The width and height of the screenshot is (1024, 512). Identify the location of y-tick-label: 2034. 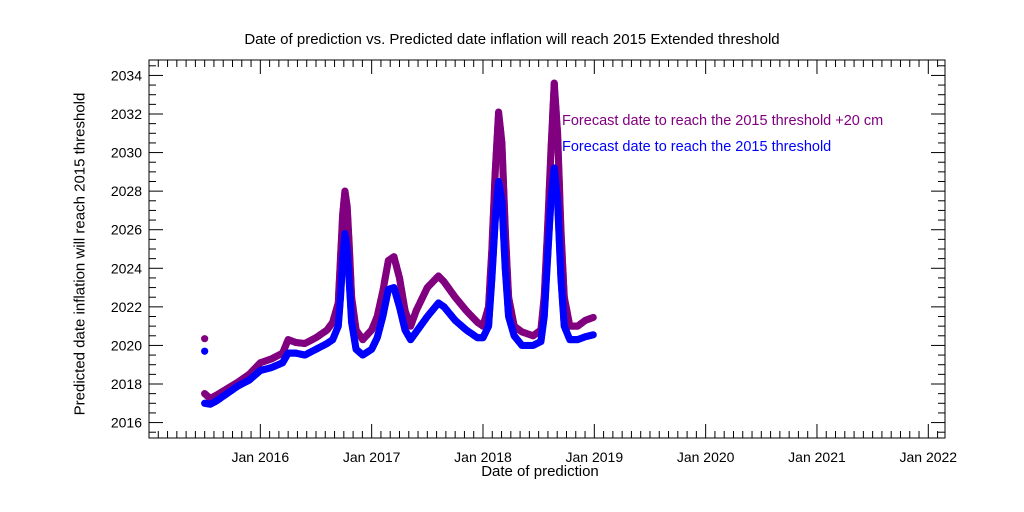
(126, 75).